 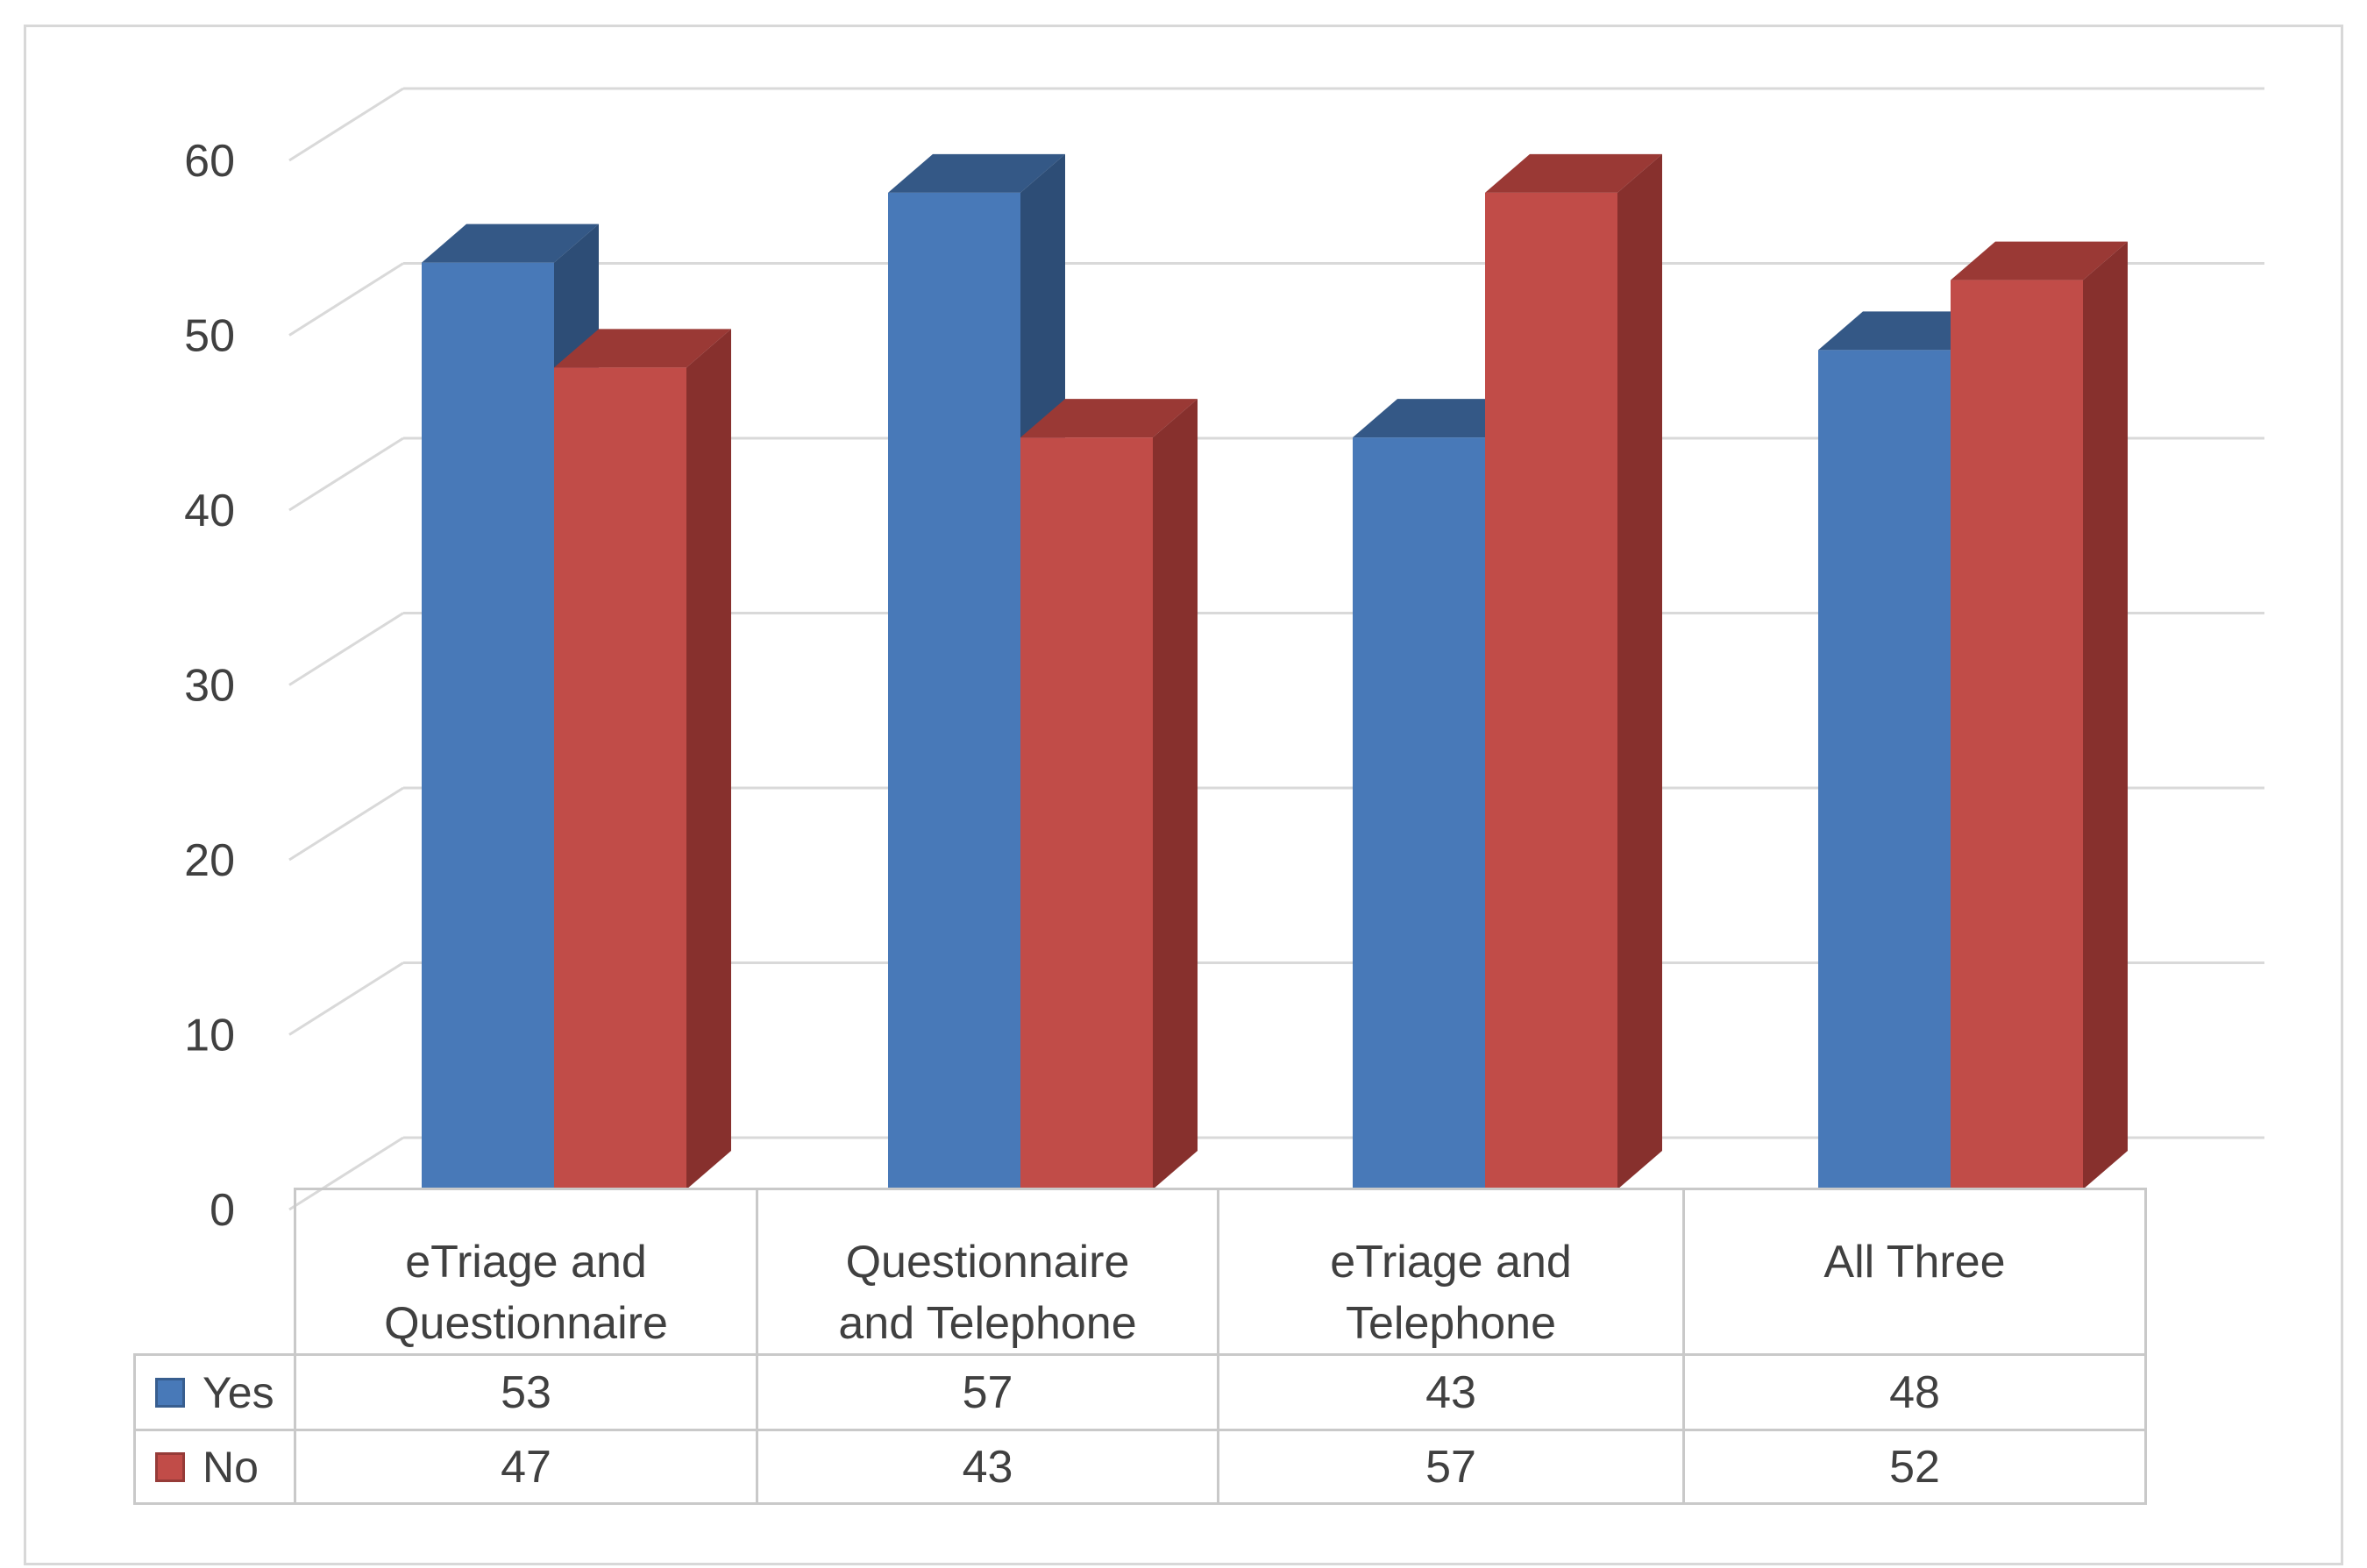 What do you see at coordinates (1450, 1467) in the screenshot?
I see `table-value-no: 57` at bounding box center [1450, 1467].